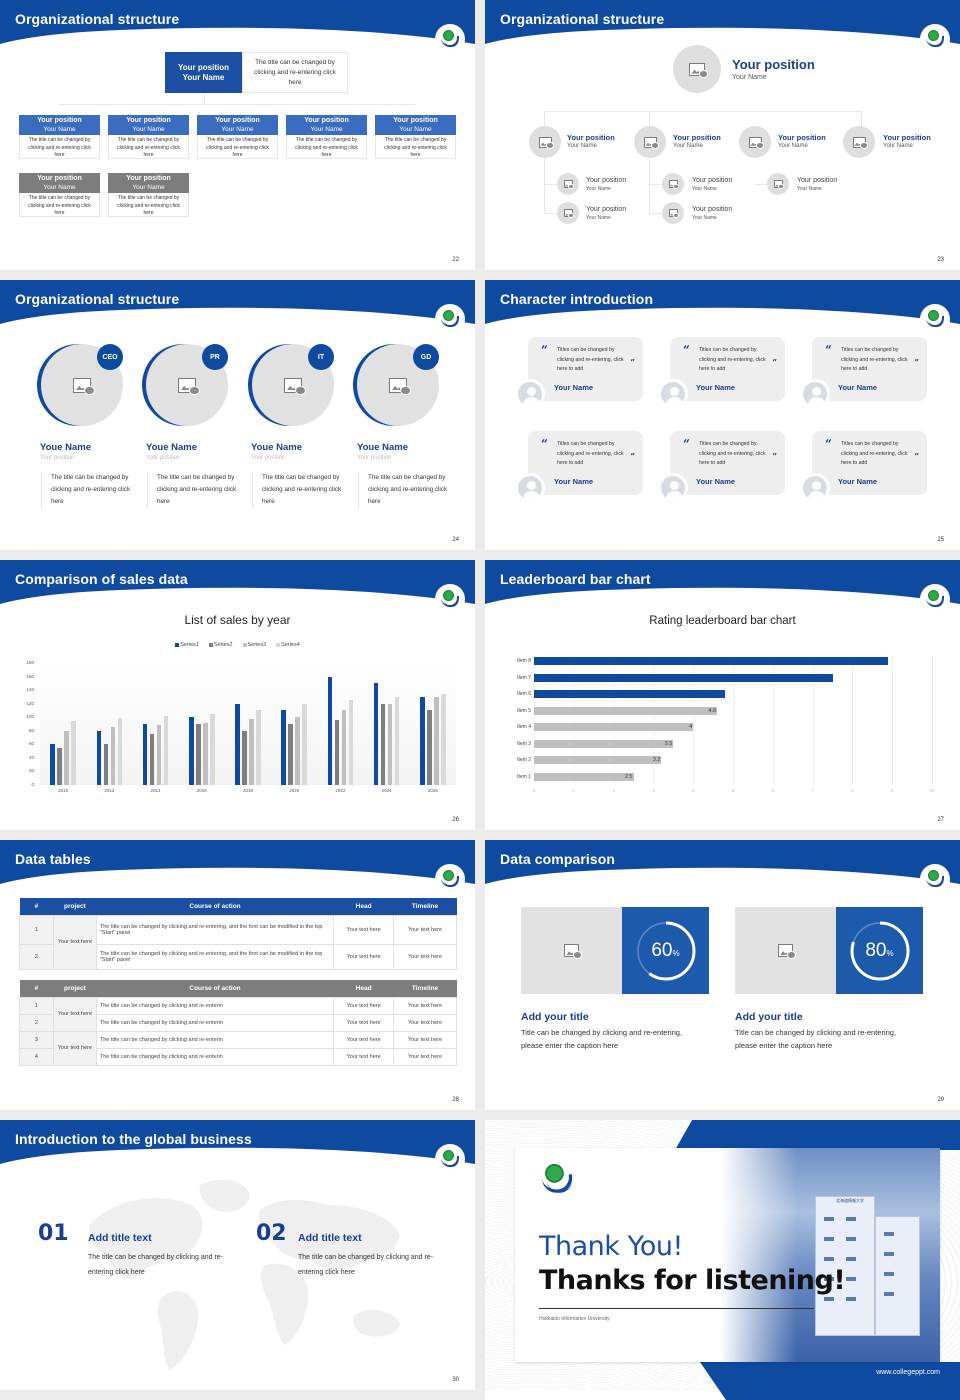 The width and height of the screenshot is (960, 1400). I want to click on head-cell: Your text here, so click(364, 956).